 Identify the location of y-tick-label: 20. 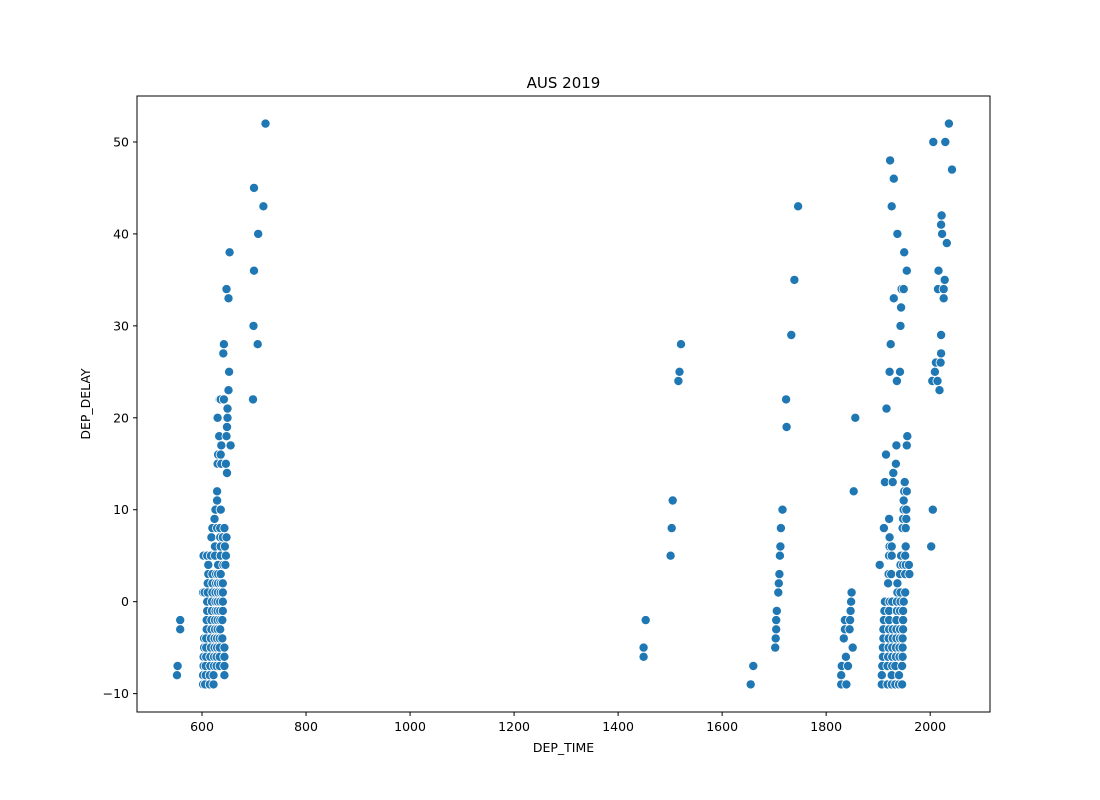
(121, 417).